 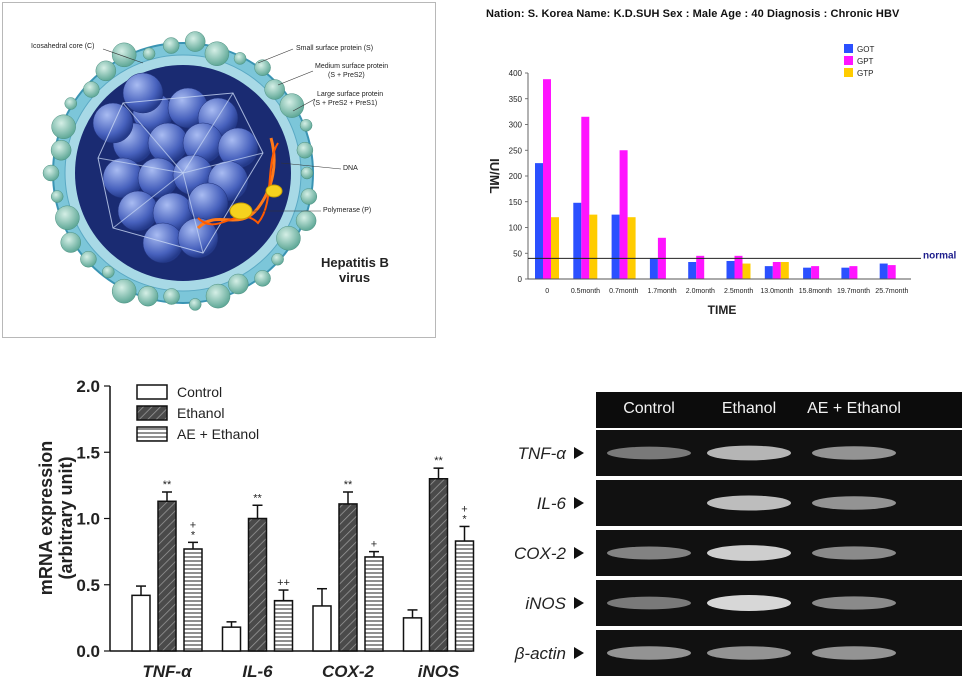 What do you see at coordinates (853, 291) in the screenshot?
I see `liver-xtick-label-8: 19.7month` at bounding box center [853, 291].